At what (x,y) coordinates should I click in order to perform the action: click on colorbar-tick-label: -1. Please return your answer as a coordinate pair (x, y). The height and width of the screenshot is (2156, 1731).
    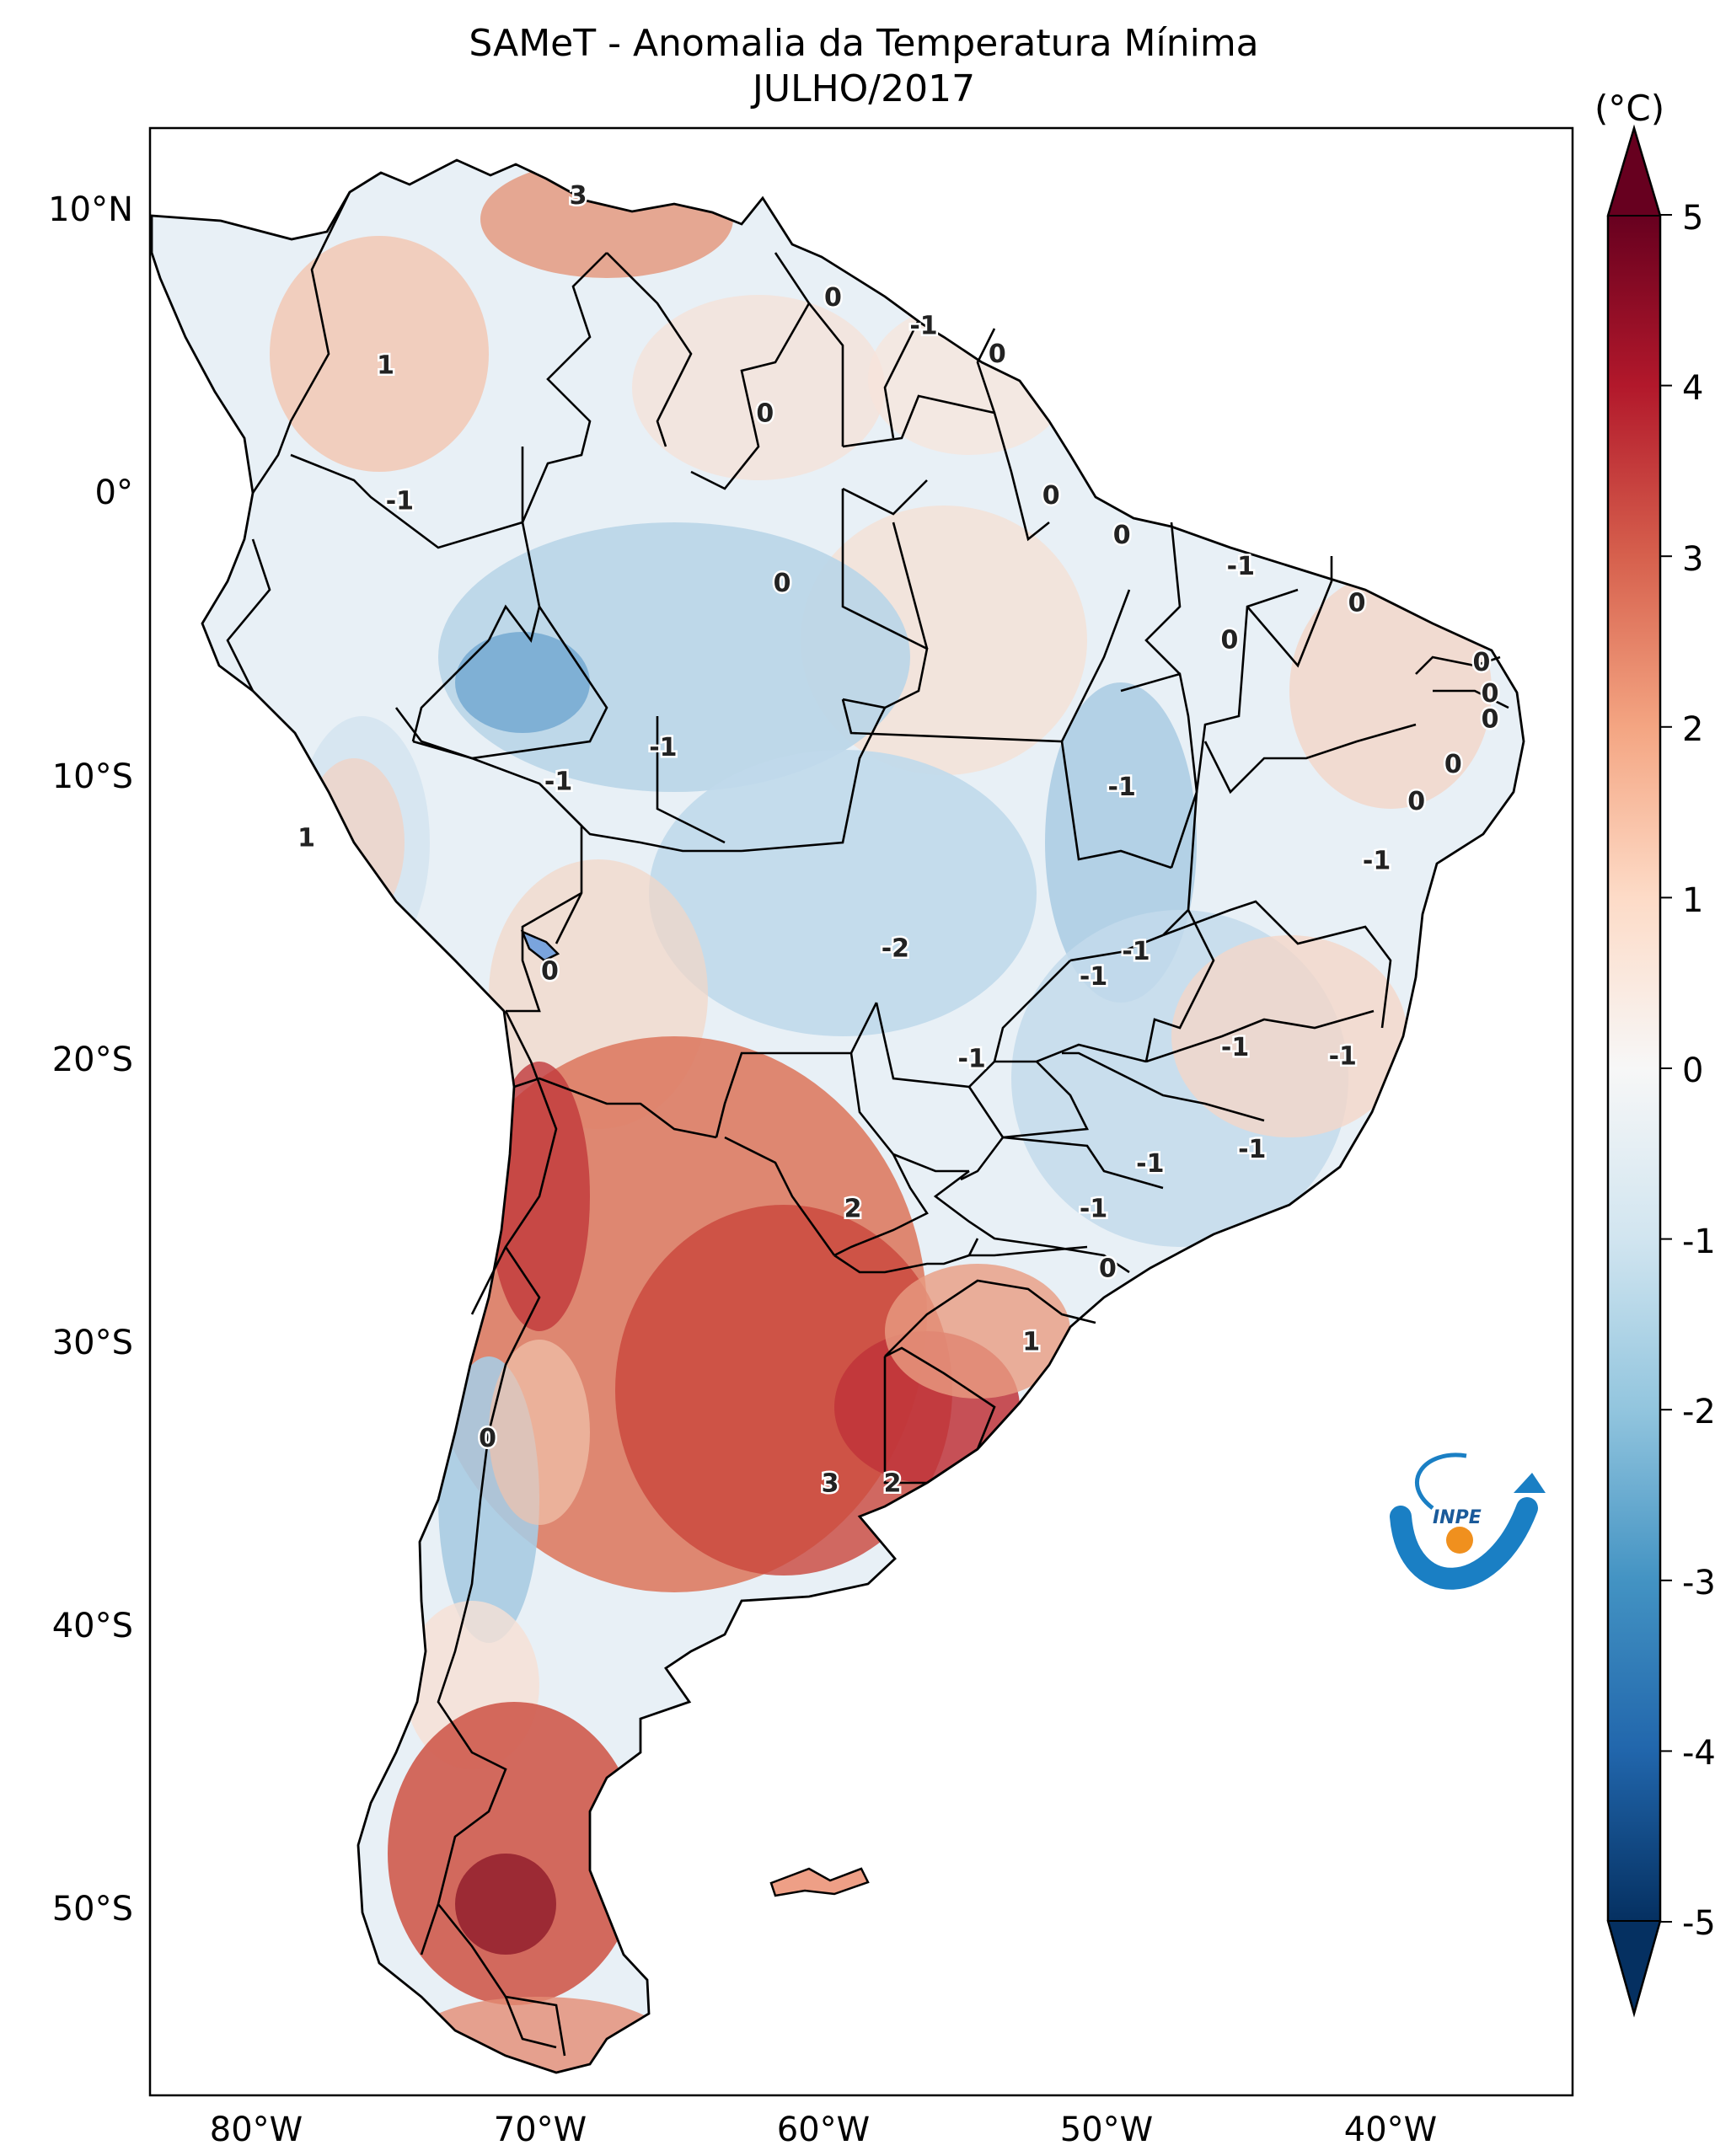
    Looking at the image, I should click on (1699, 1241).